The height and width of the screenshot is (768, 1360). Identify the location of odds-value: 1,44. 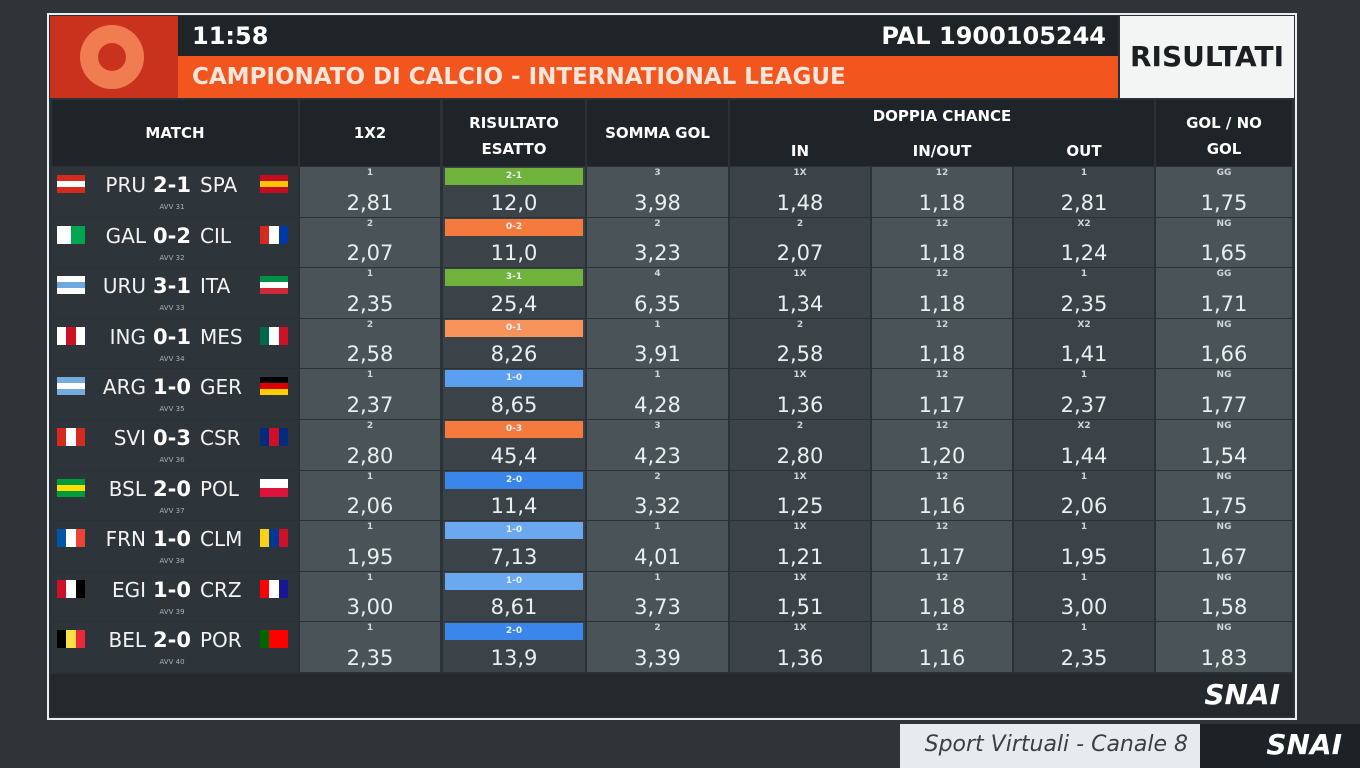
(1084, 455).